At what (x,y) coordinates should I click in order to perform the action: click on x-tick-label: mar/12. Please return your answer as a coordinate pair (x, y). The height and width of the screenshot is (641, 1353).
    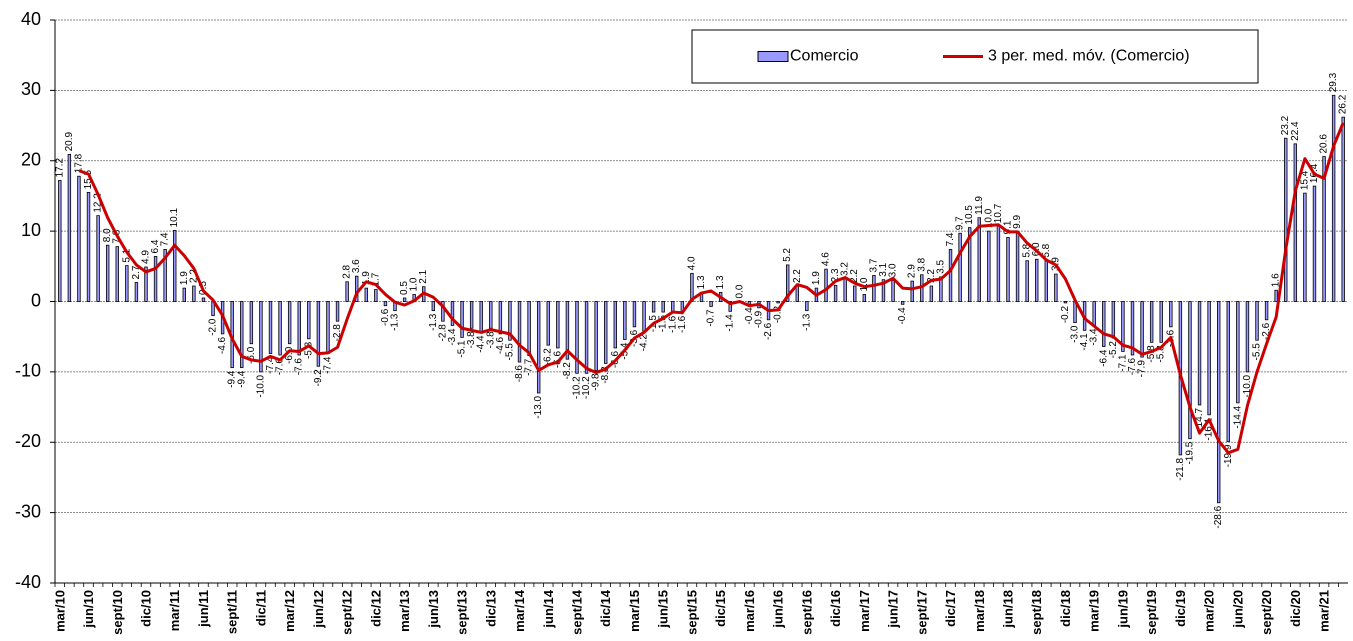
    Looking at the image, I should click on (289, 611).